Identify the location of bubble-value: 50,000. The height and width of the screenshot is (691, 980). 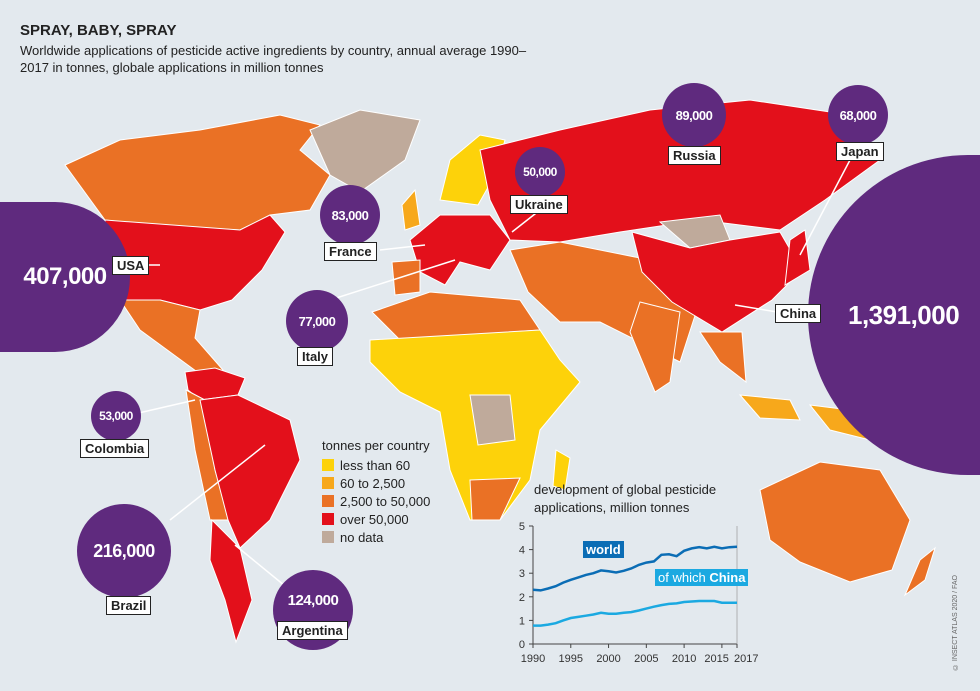
(540, 172).